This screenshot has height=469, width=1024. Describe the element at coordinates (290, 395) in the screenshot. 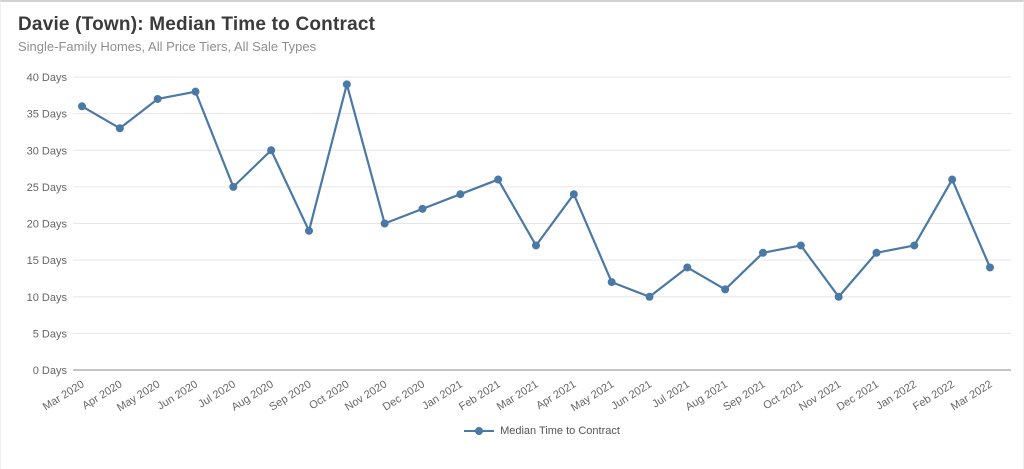

I see `x-tick-label: Sep 2020` at that location.